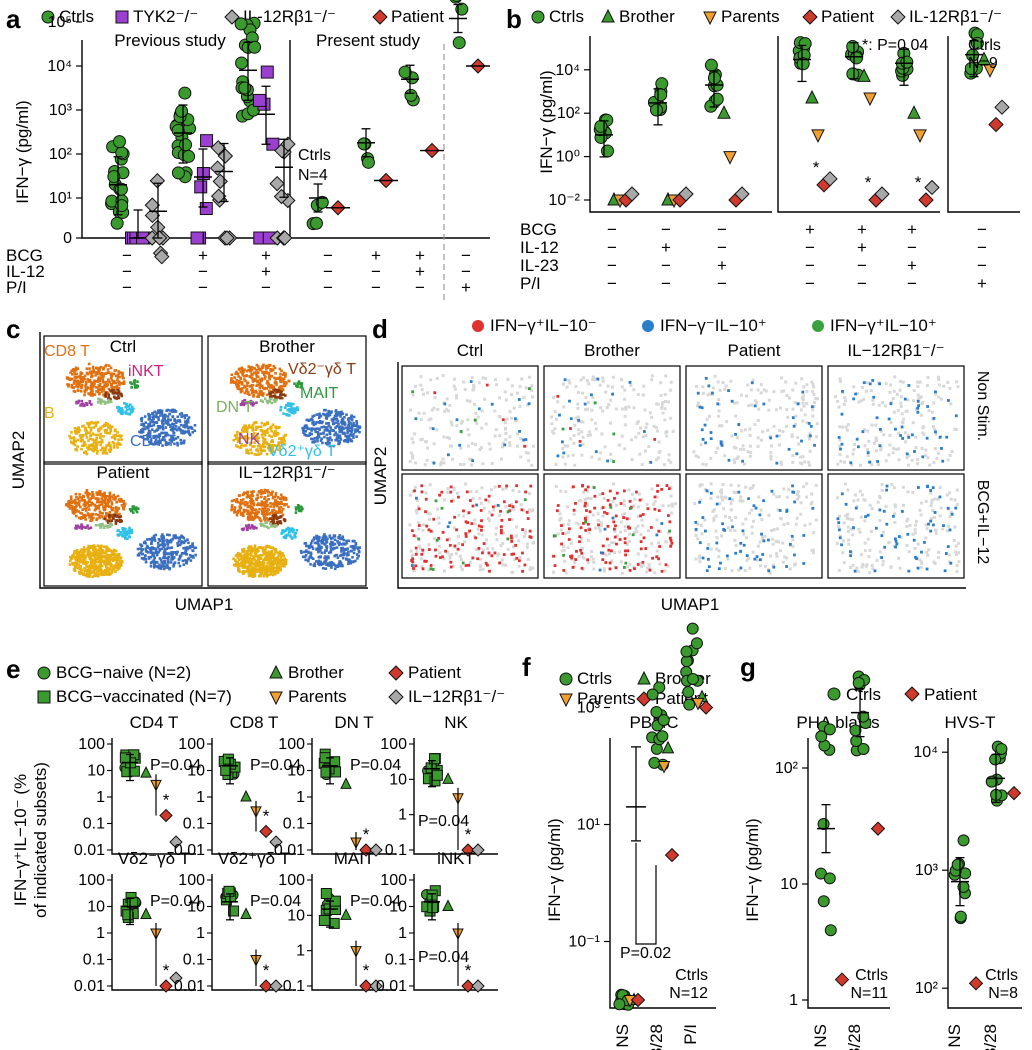  Describe the element at coordinates (335, 544) in the screenshot. I see `c3-cd4-pt183` at that location.